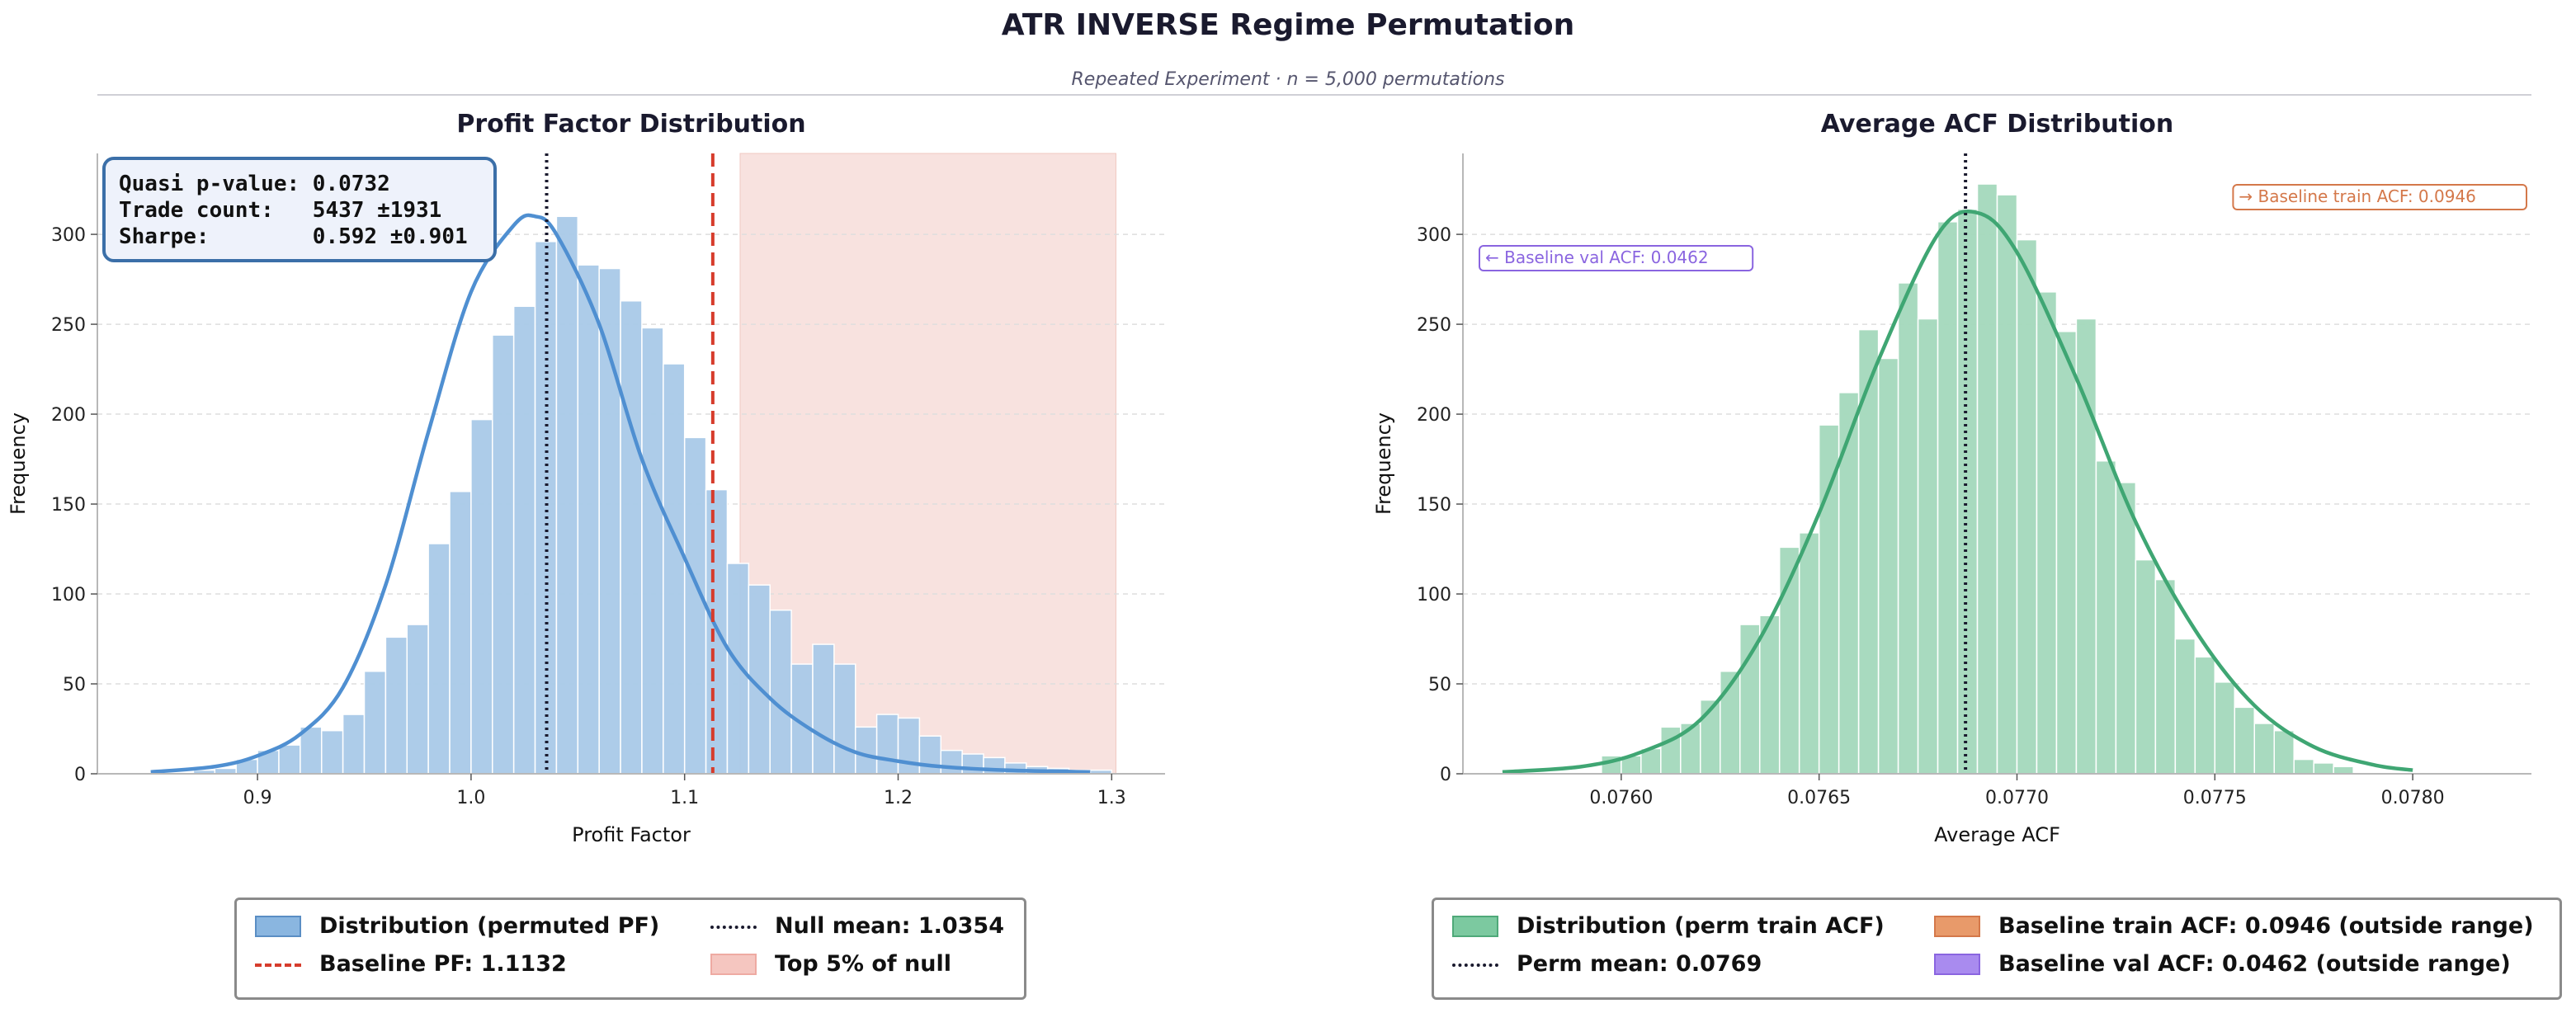 This screenshot has width=2576, height=1013. What do you see at coordinates (80, 775) in the screenshot?
I see `y-tick-label: 0` at bounding box center [80, 775].